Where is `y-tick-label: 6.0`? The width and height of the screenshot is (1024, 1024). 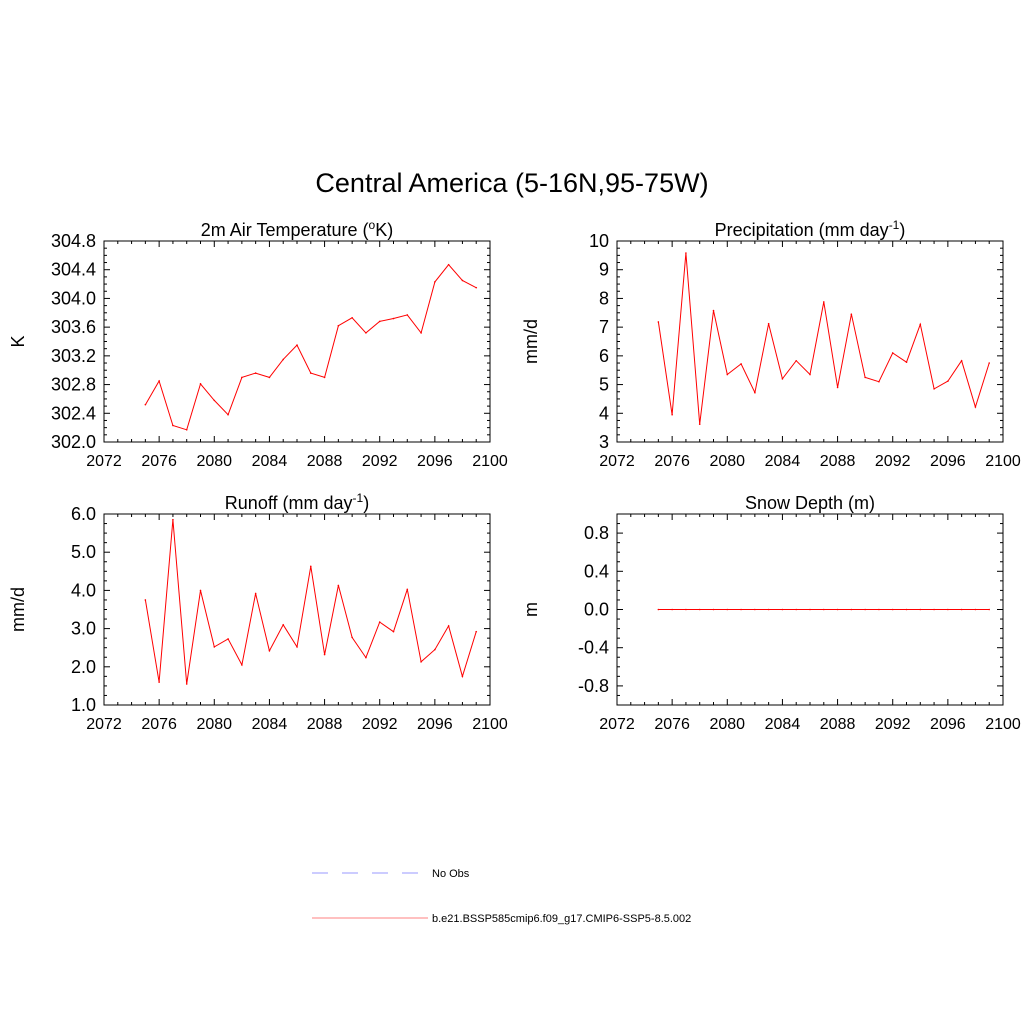 y-tick-label: 6.0 is located at coordinates (83, 514).